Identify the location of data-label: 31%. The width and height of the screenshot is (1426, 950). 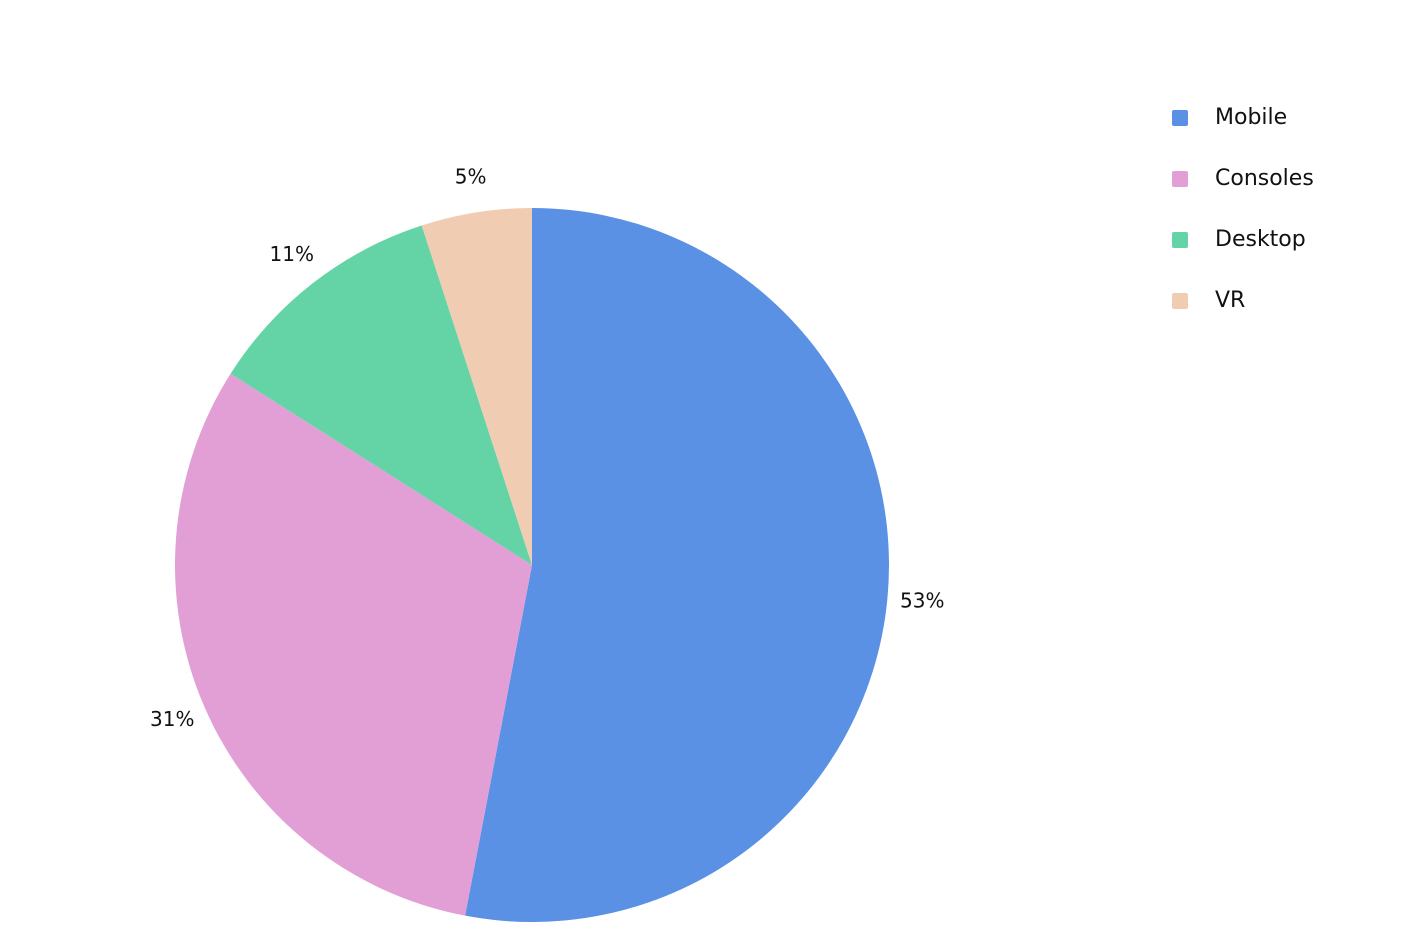
(172, 719).